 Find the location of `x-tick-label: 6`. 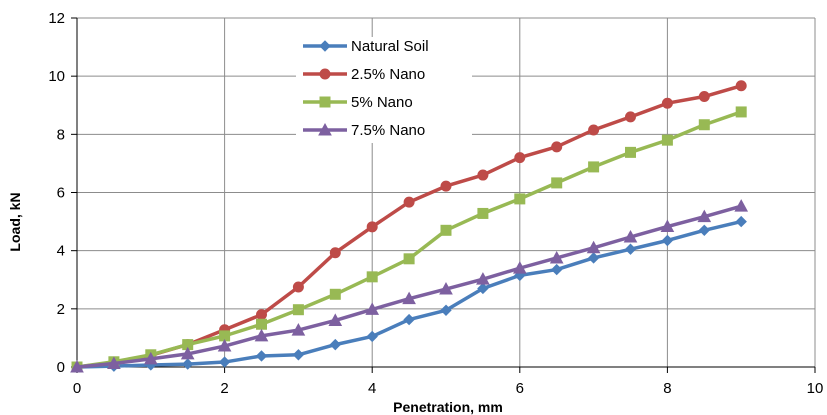

x-tick-label: 6 is located at coordinates (520, 388).